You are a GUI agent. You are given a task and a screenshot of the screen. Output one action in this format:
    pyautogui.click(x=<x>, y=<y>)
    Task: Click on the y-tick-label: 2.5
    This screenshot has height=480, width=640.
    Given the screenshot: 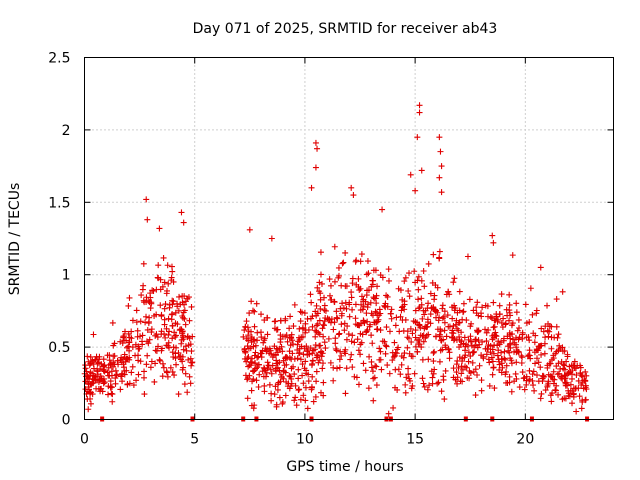 What is the action you would take?
    pyautogui.click(x=59, y=59)
    